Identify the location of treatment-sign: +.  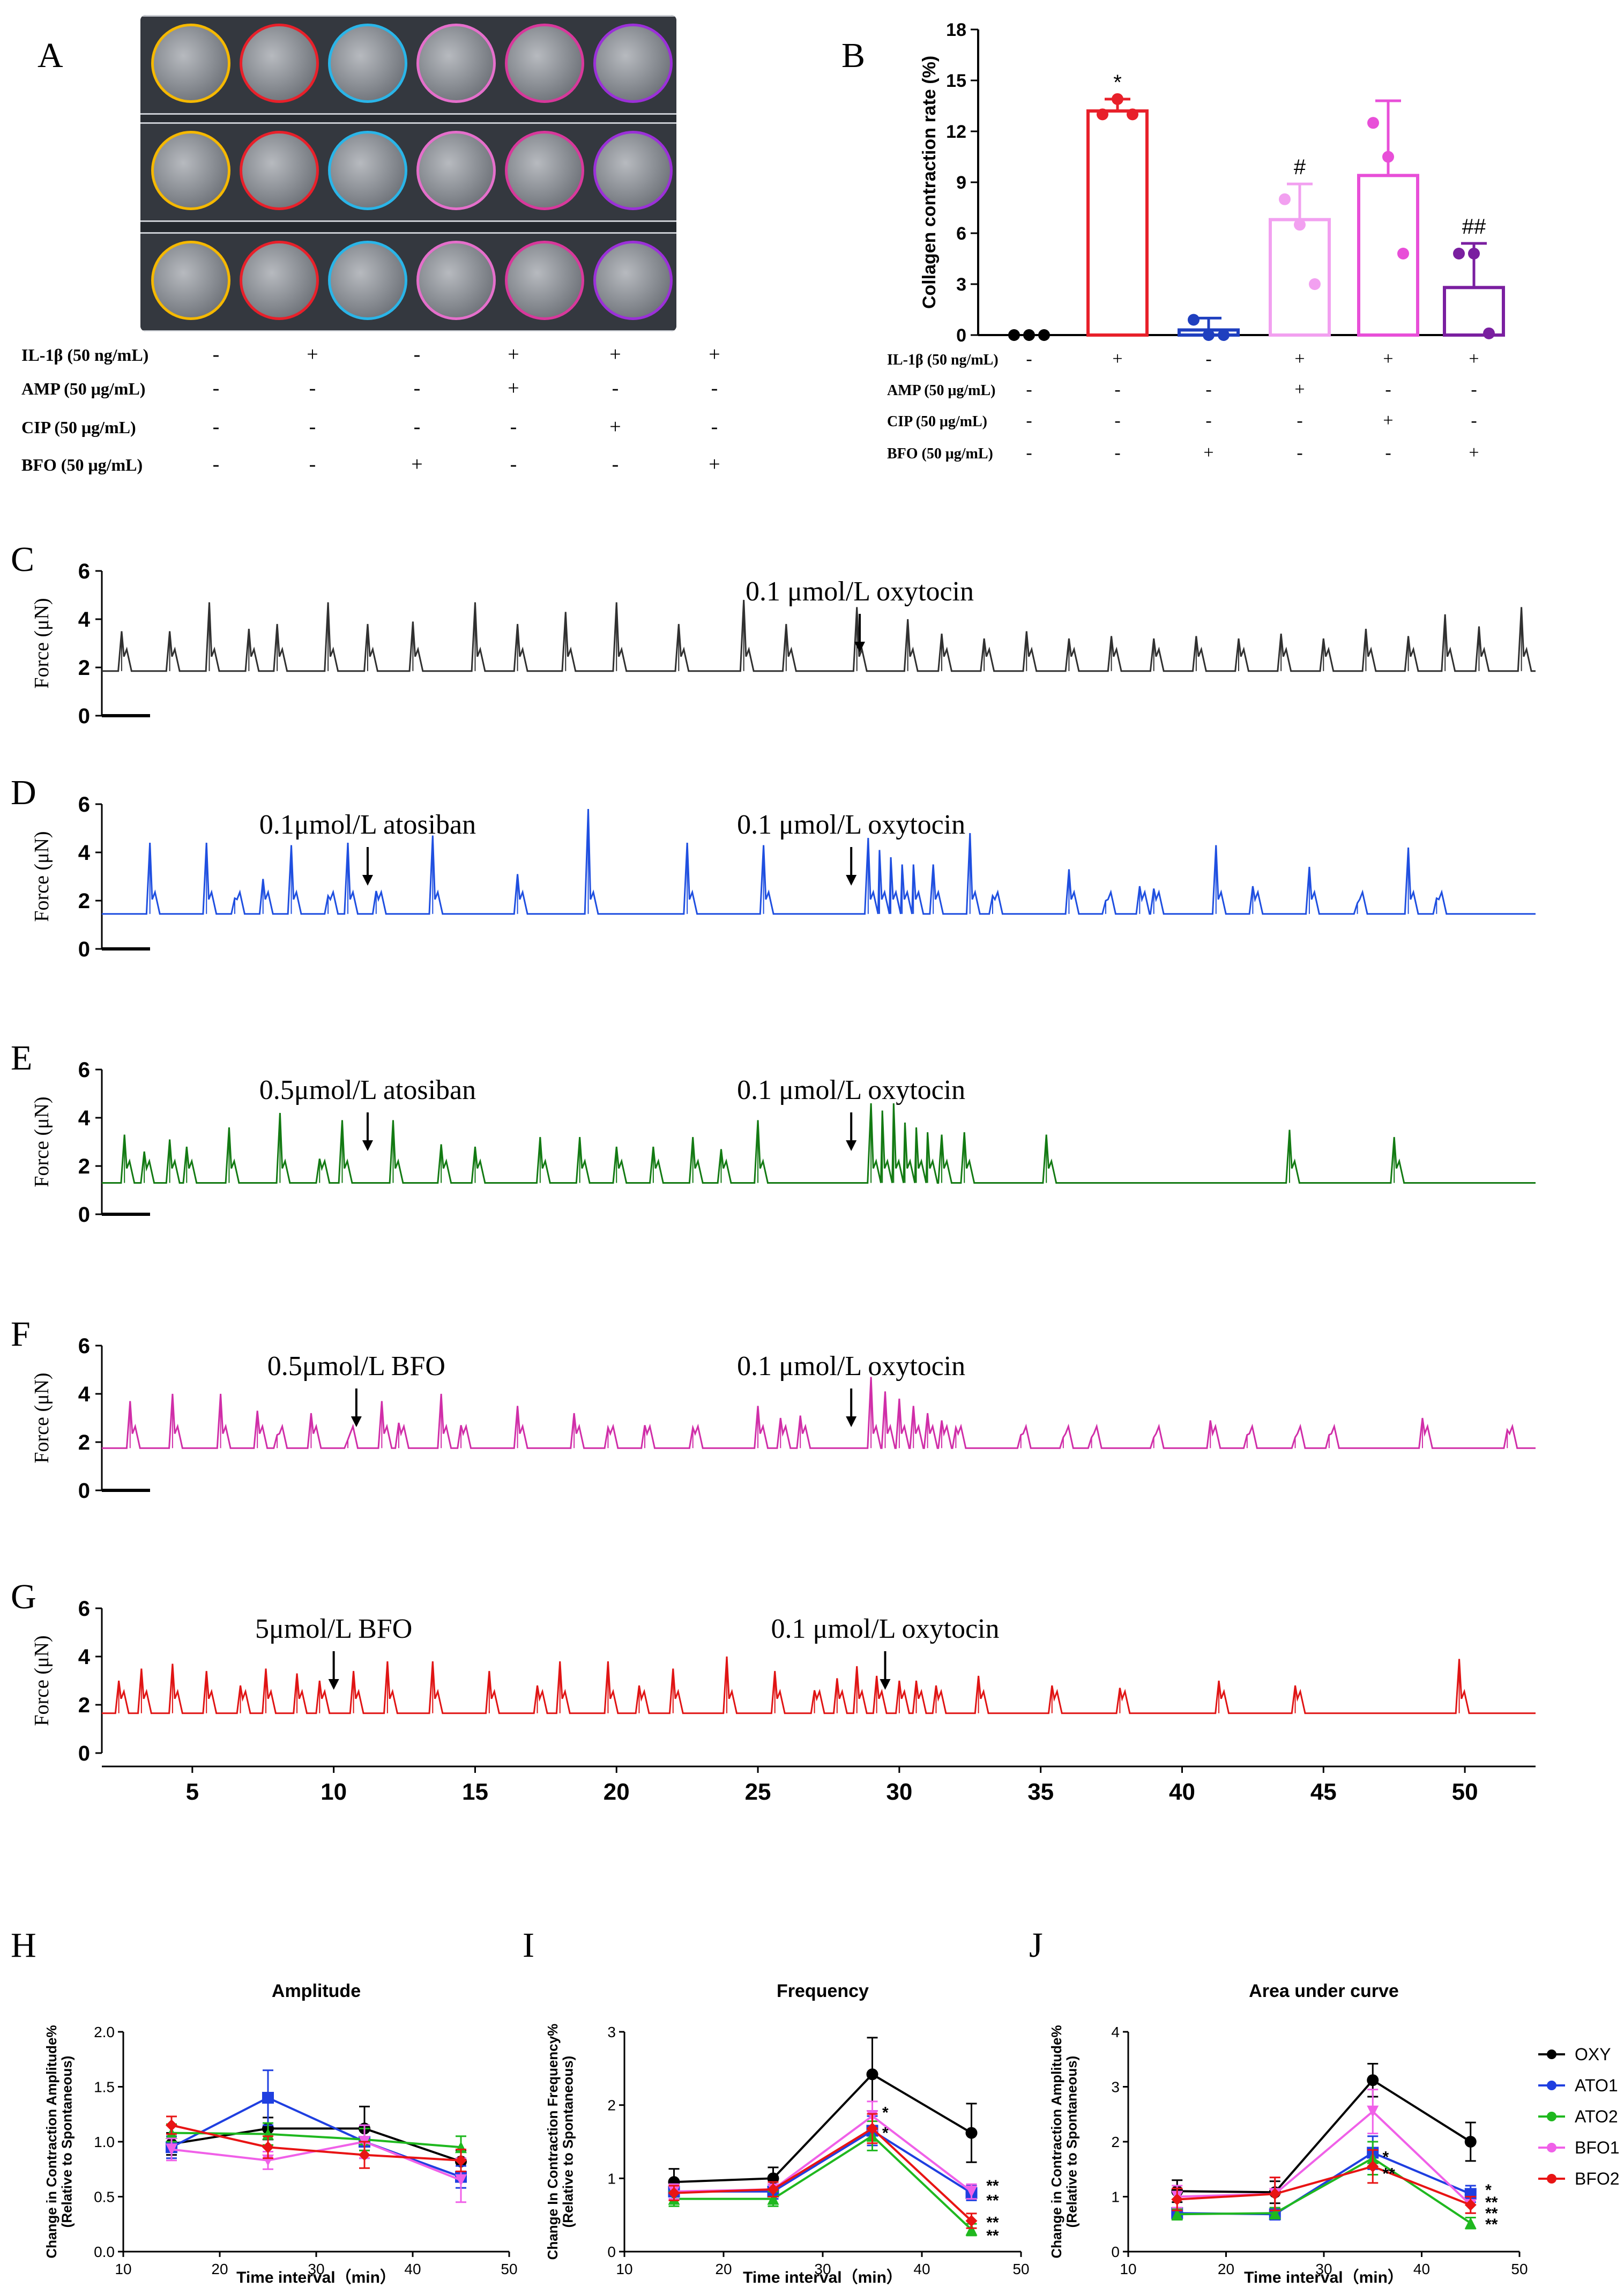
(513, 388).